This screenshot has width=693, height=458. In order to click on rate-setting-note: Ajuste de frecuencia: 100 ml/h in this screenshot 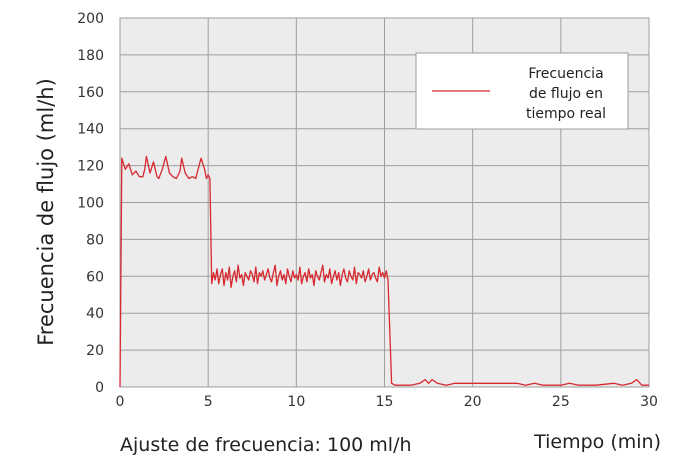, I will do `click(266, 445)`.